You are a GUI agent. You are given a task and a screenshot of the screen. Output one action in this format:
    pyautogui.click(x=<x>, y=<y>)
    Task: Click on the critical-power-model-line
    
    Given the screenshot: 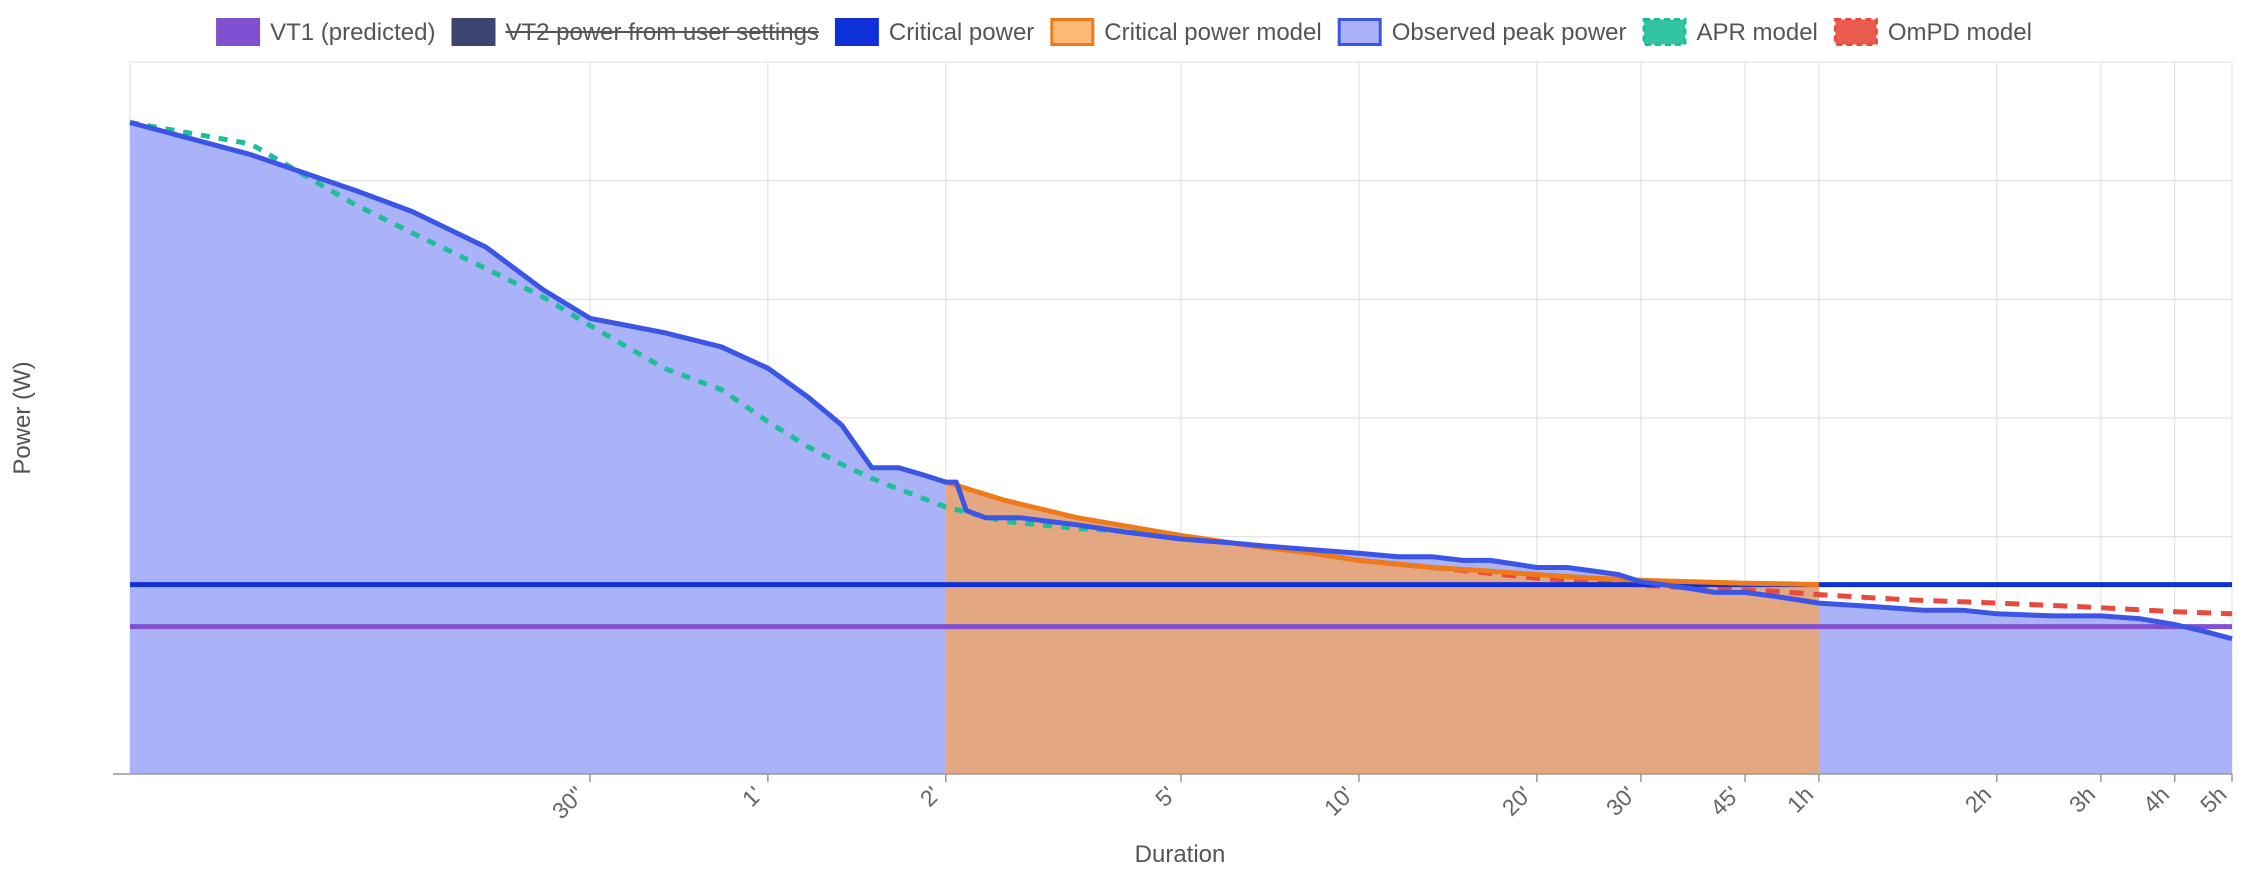 What is the action you would take?
    pyautogui.click(x=1382, y=533)
    